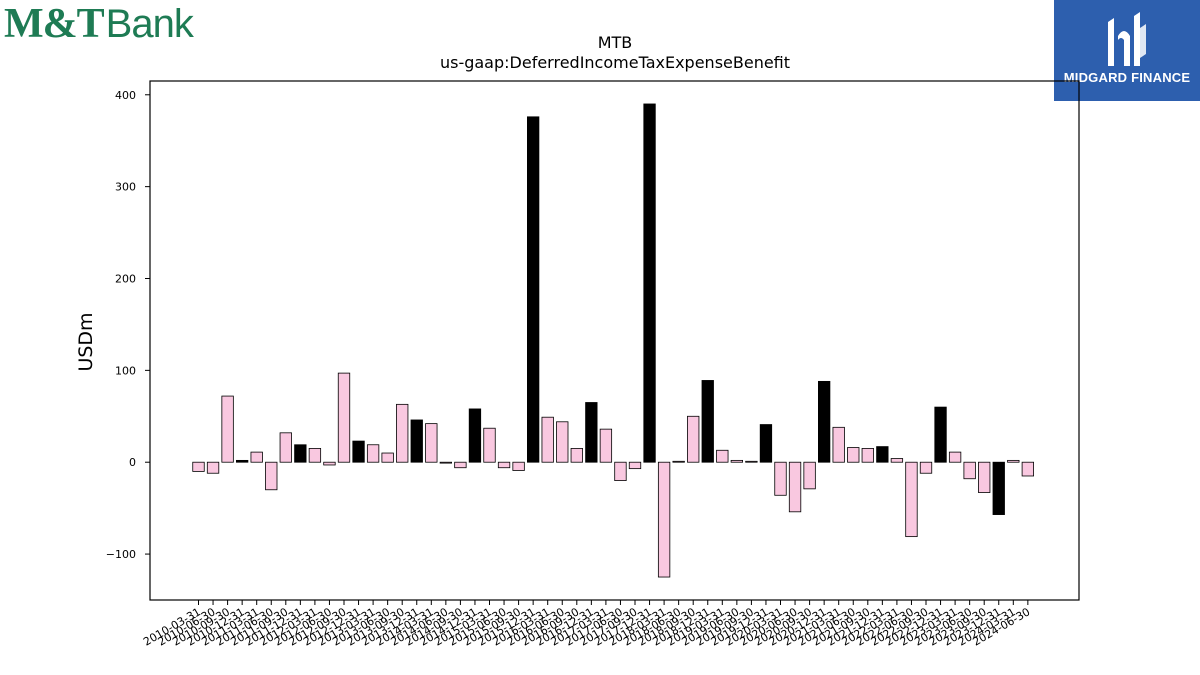 Image resolution: width=1200 pixels, height=675 pixels. Describe the element at coordinates (54, 24) in the screenshot. I see `logo-main-text: M&T` at that location.